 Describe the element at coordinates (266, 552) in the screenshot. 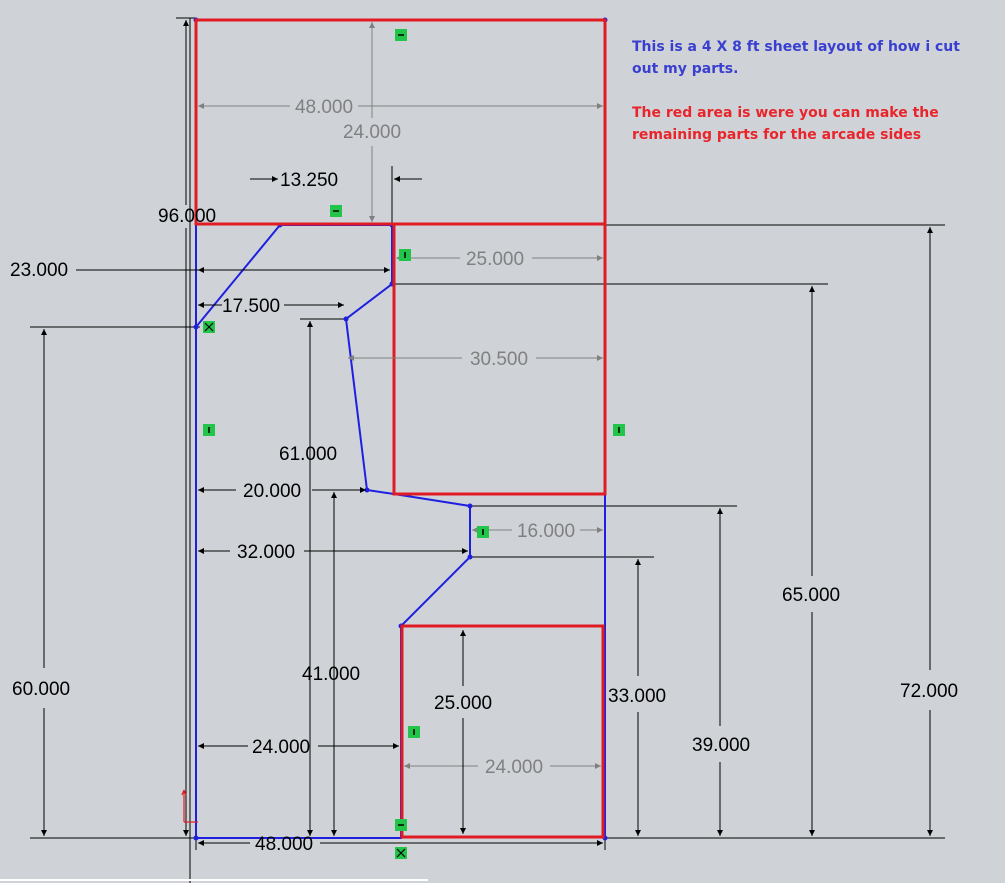

I see `dim-32: 32.000` at that location.